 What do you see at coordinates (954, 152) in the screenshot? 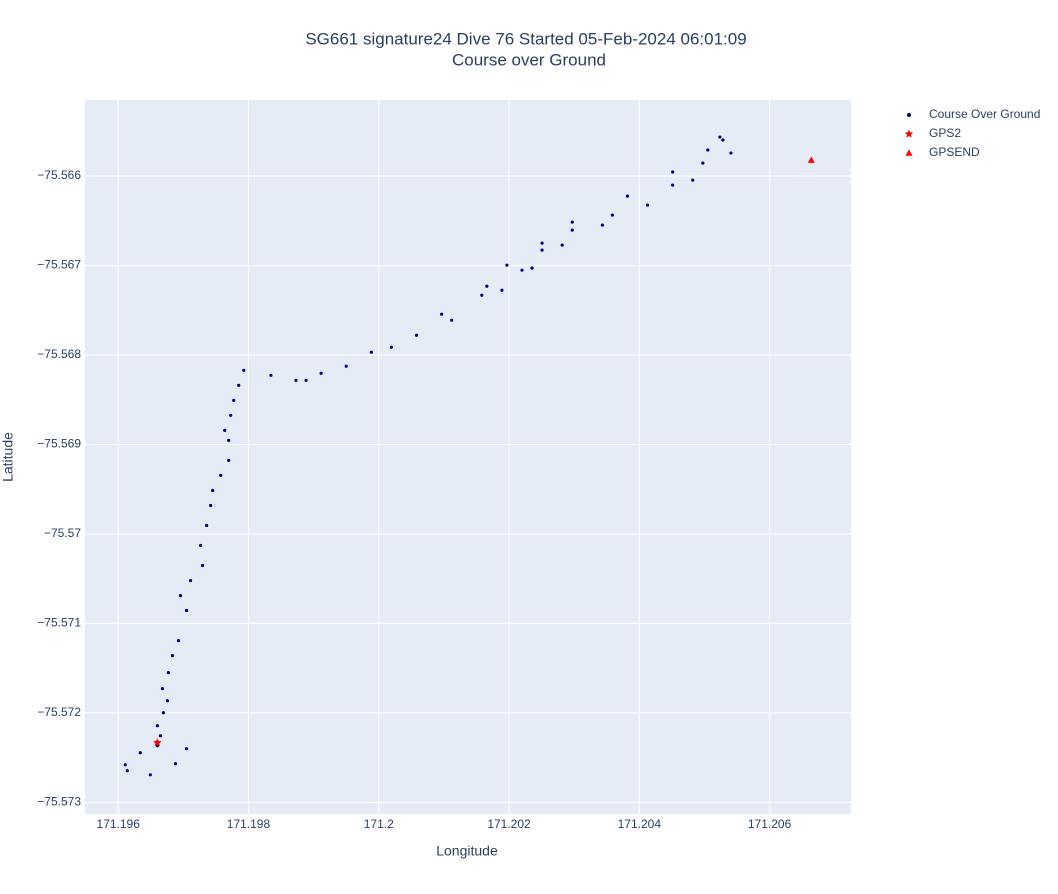
I see `legend-label: GPSEND` at bounding box center [954, 152].